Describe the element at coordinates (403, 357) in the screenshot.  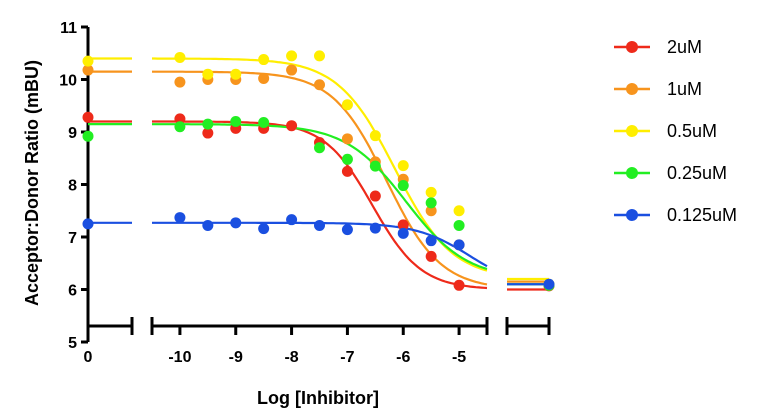
I see `x-tick-label: -6` at that location.